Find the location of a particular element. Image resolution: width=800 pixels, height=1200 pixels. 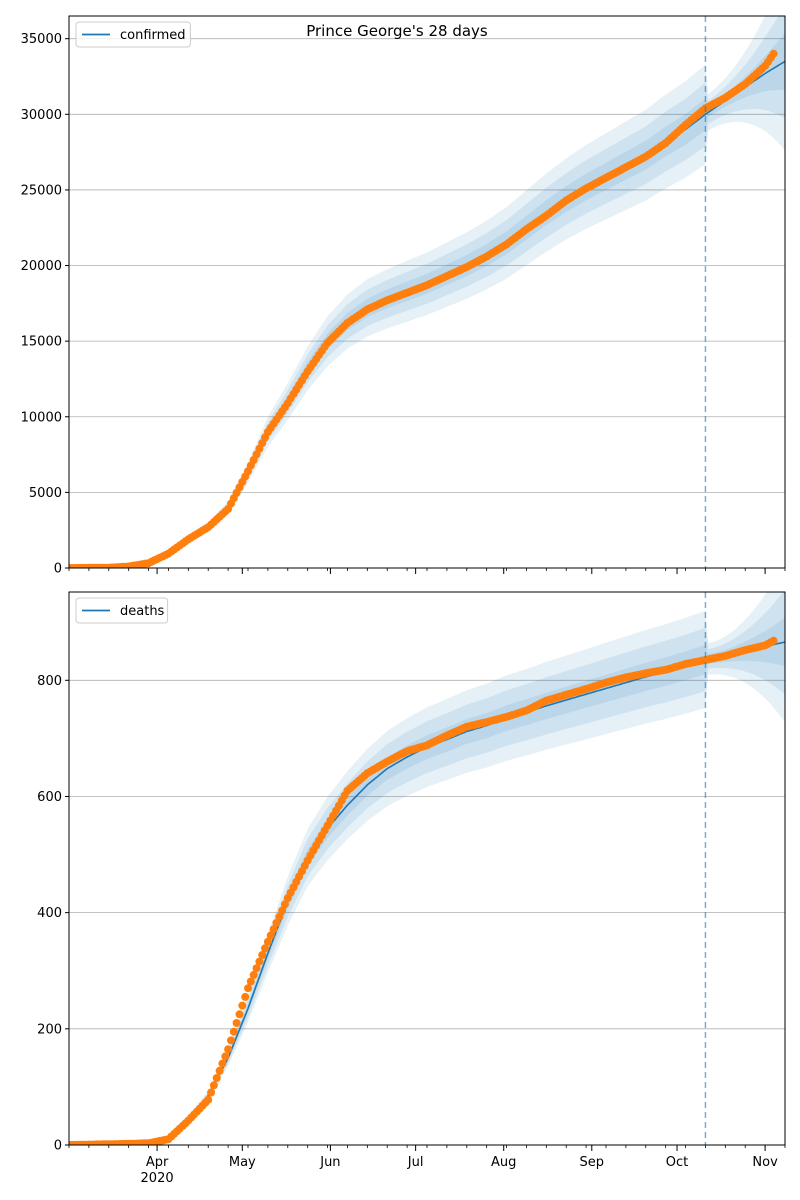

y-tick-label: 15000 is located at coordinates (41, 342).